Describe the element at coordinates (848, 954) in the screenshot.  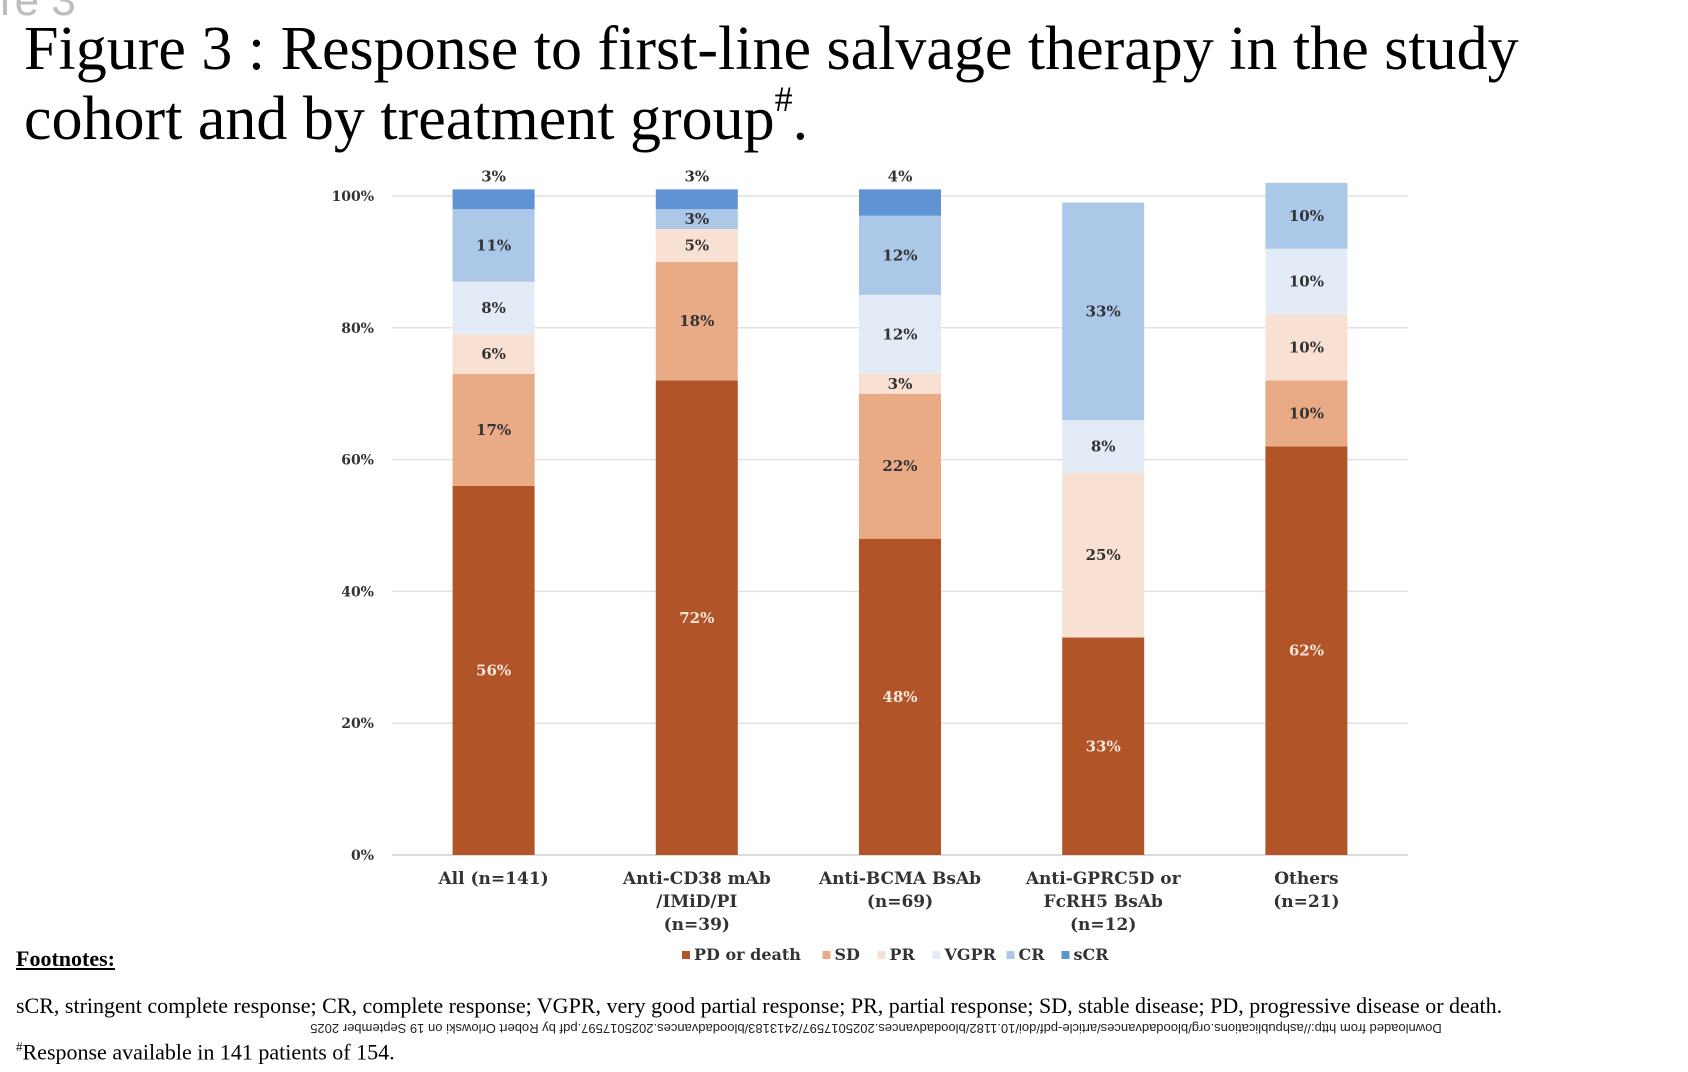
I see `legend-label: SD` at that location.